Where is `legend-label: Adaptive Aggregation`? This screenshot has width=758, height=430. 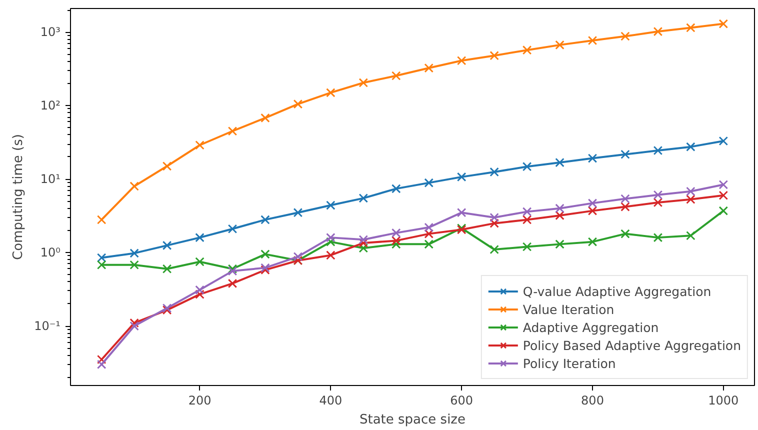 legend-label: Adaptive Aggregation is located at coordinates (590, 327).